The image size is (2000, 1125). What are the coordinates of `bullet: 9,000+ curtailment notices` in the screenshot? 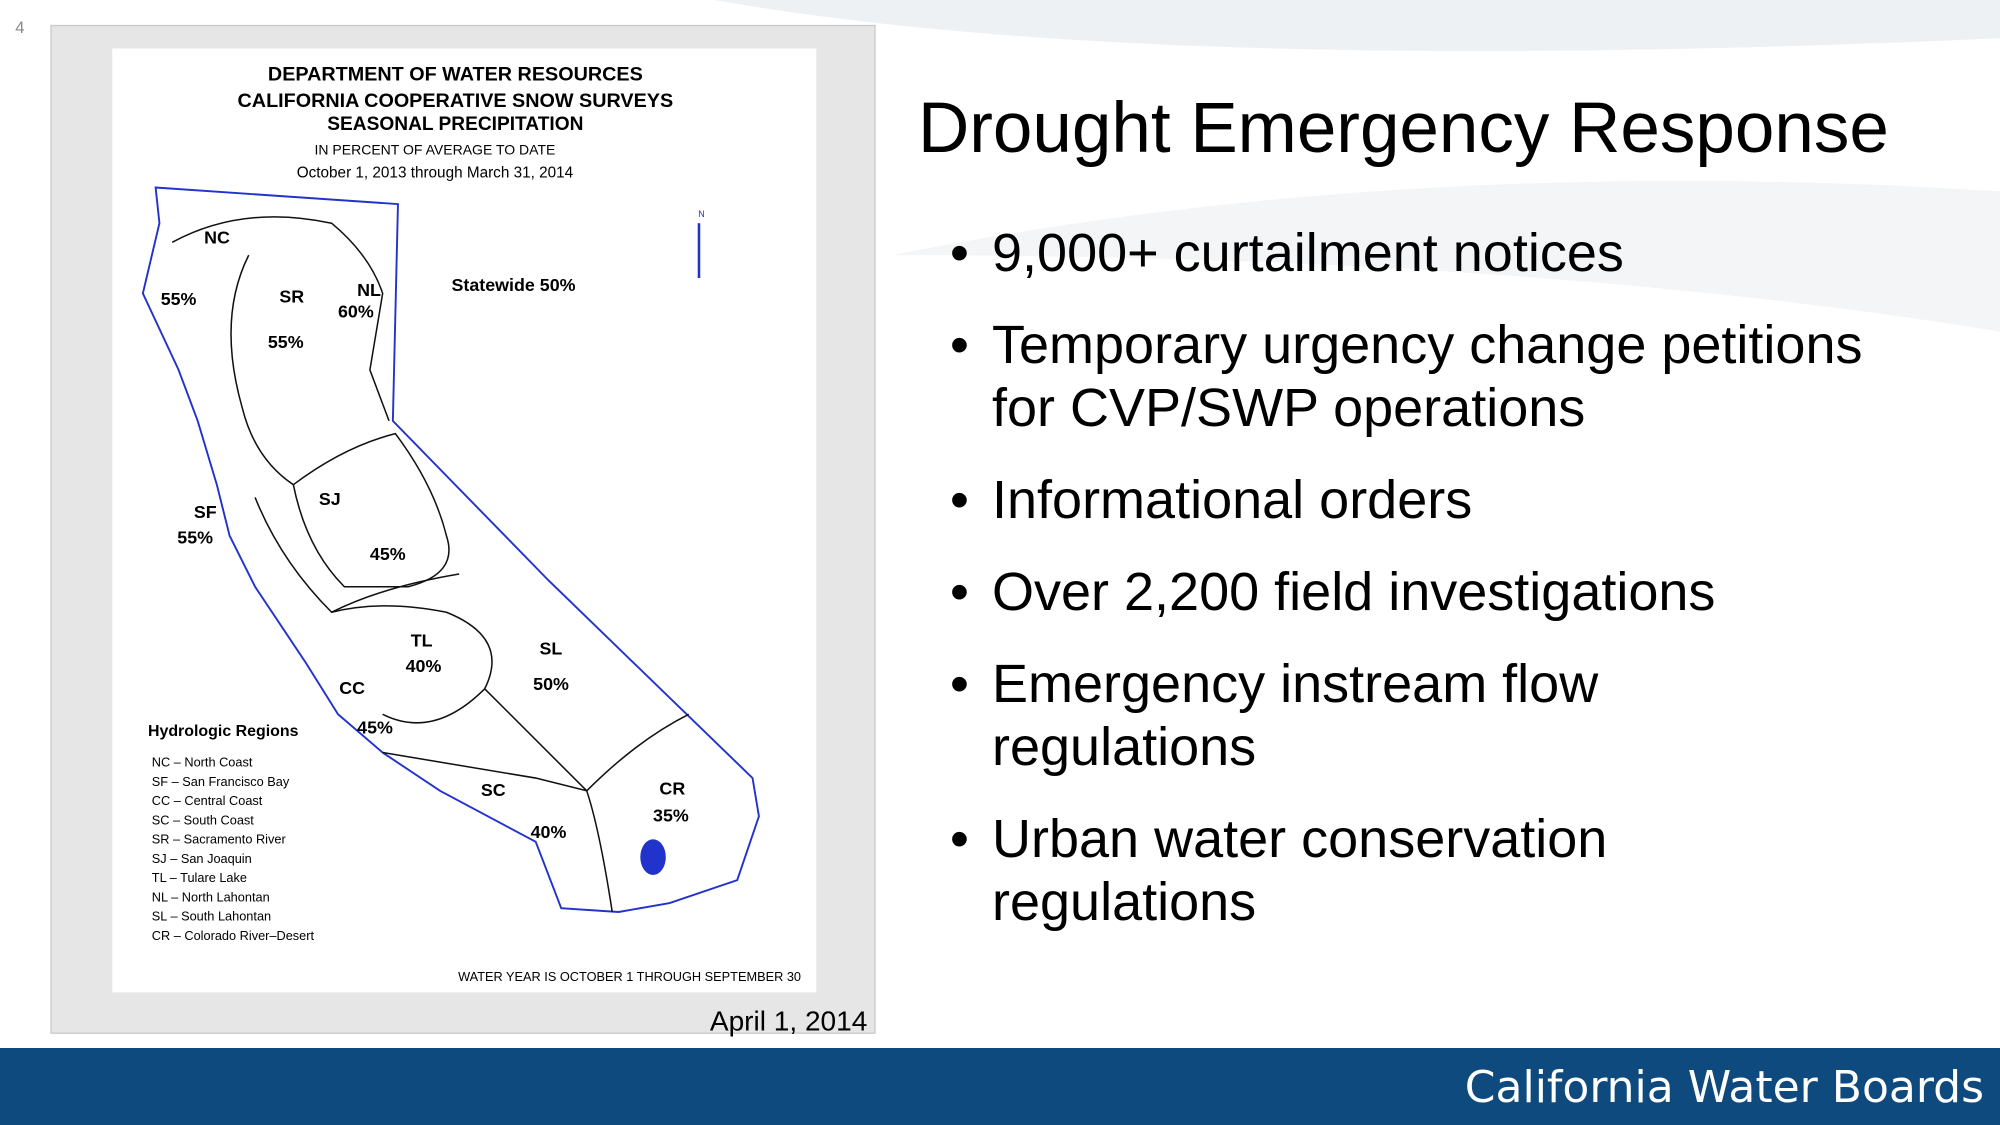 It's located at (1410, 253).